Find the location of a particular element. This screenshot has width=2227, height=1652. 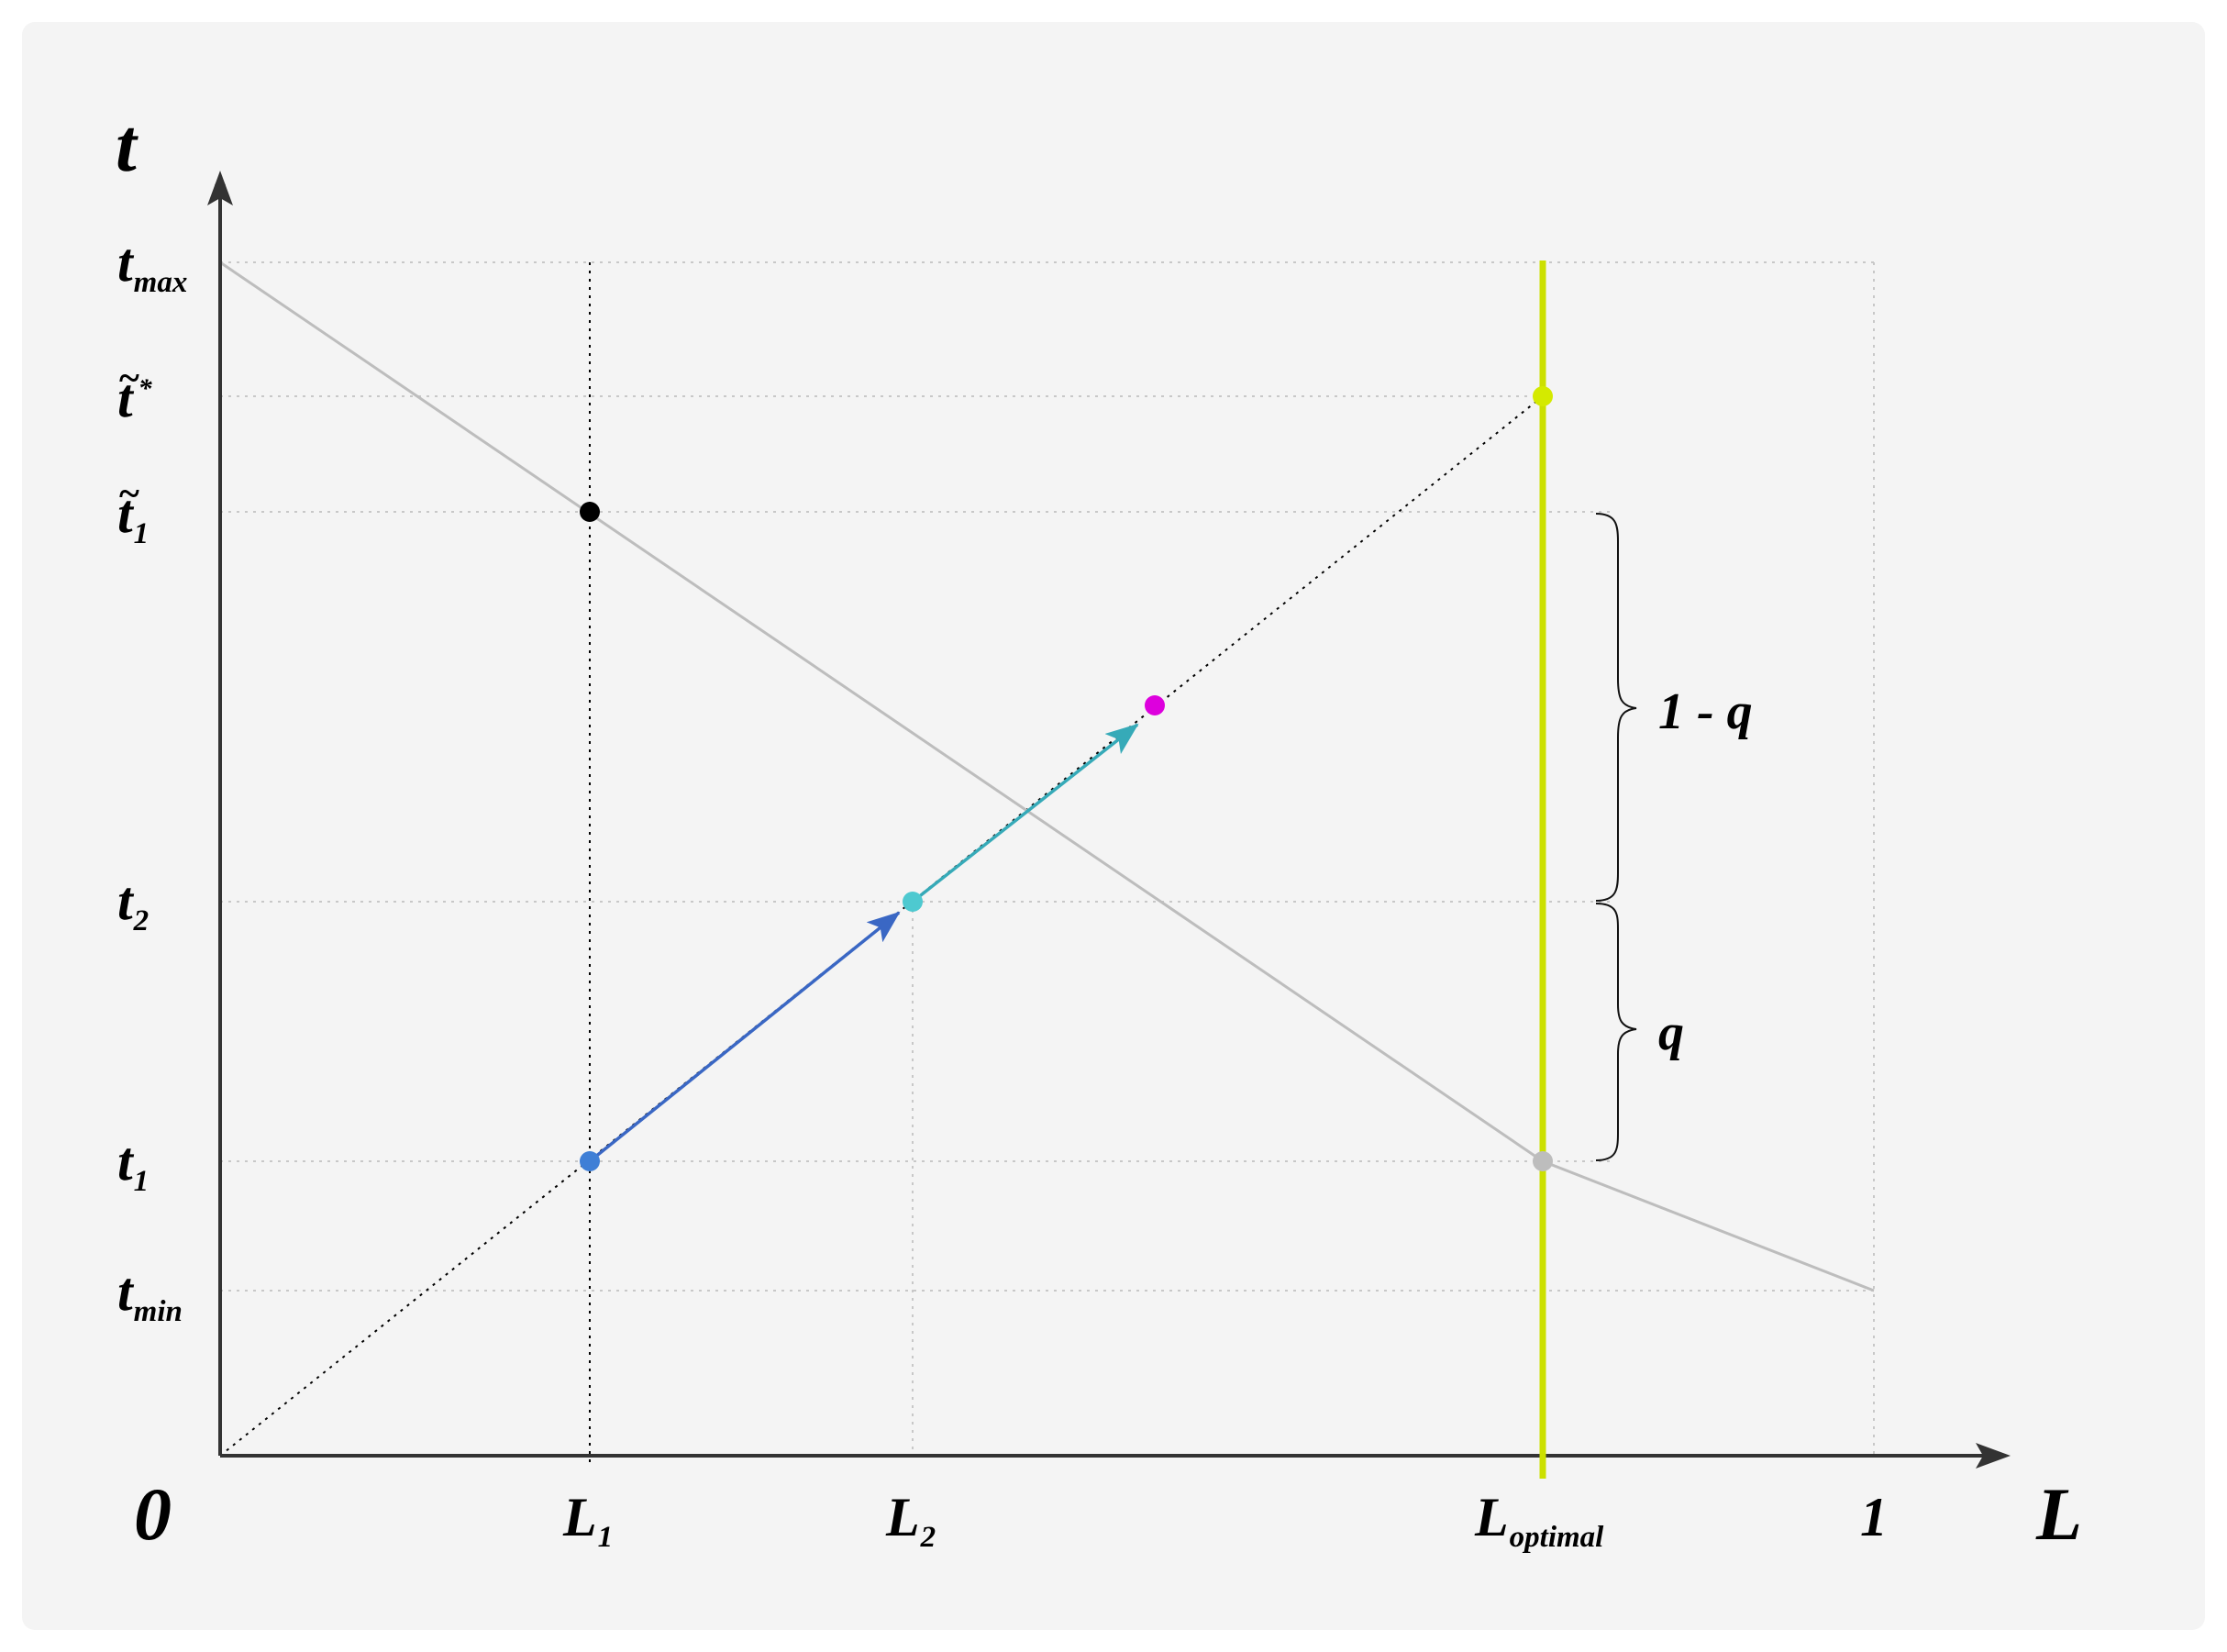

origin-label: 0 is located at coordinates (153, 1514).